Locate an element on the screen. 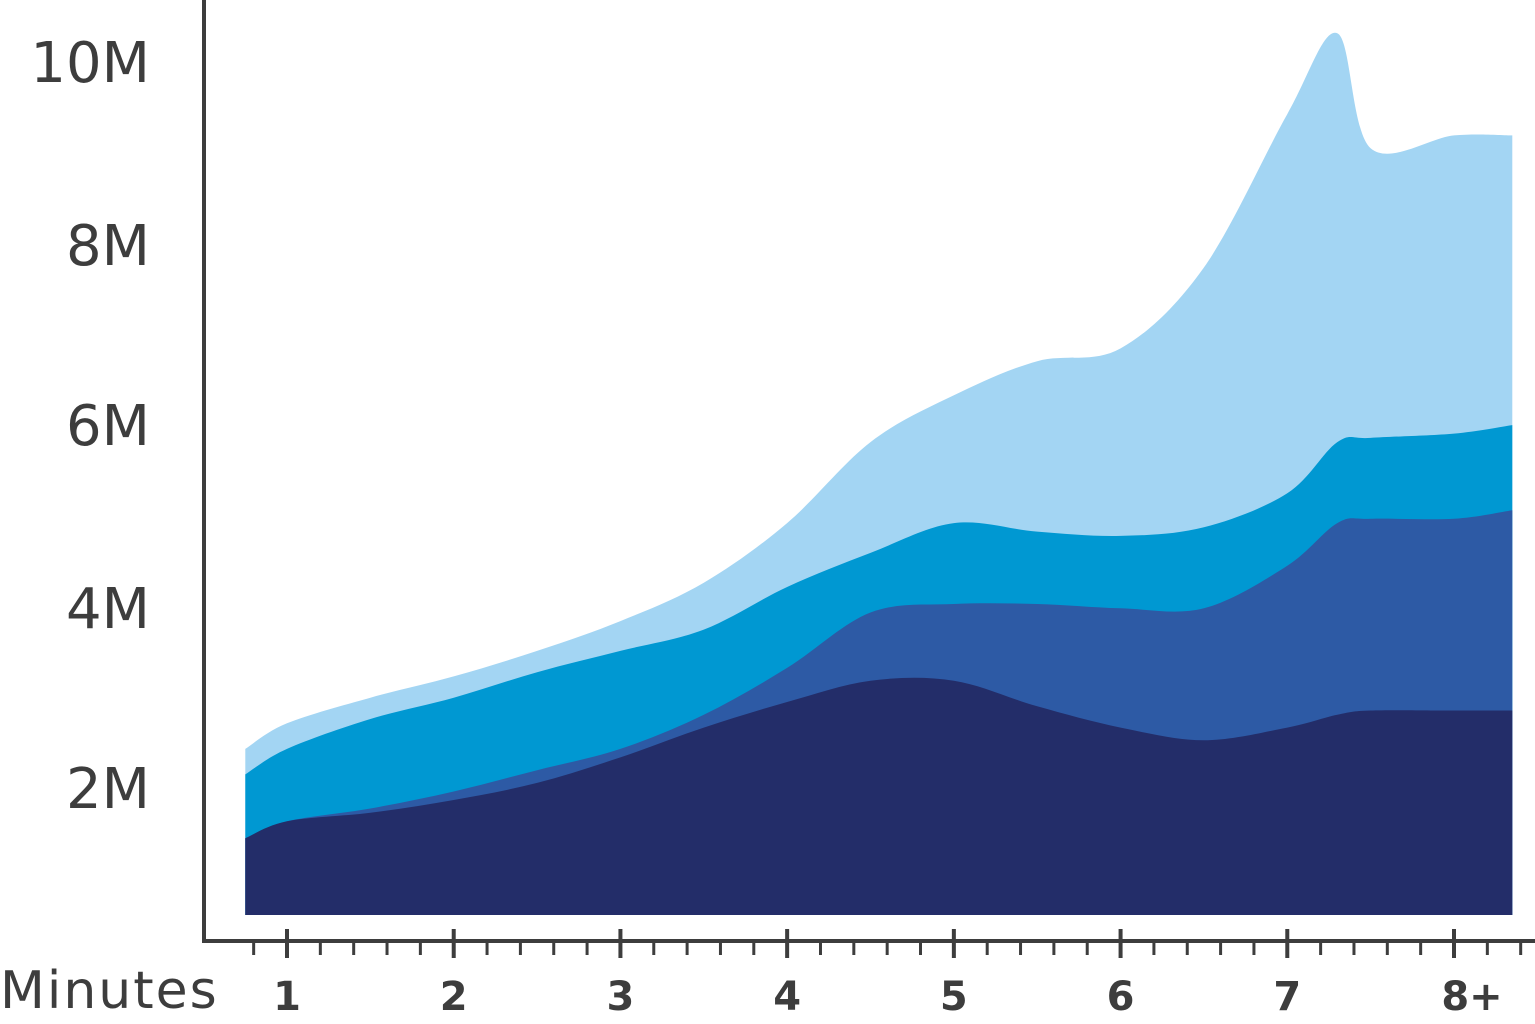  y-tick-label: 2M is located at coordinates (108, 789).